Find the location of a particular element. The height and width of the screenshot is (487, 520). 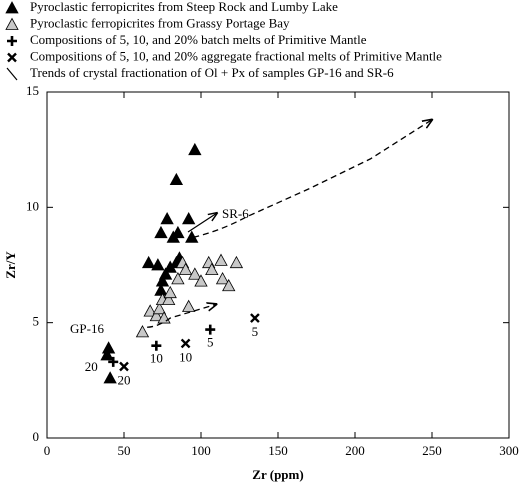

x-tick-label: 250 is located at coordinates (432, 450).